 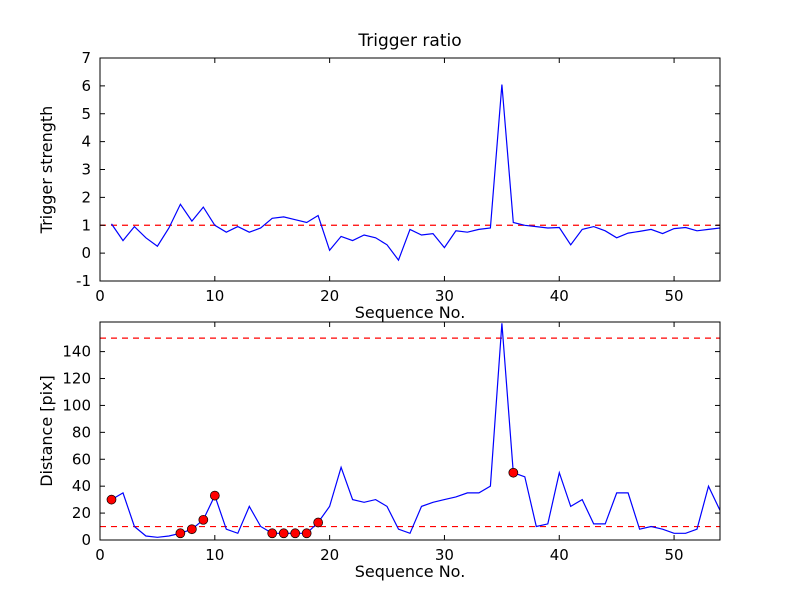 What do you see at coordinates (86, 170) in the screenshot?
I see `y-tick-label: 3` at bounding box center [86, 170].